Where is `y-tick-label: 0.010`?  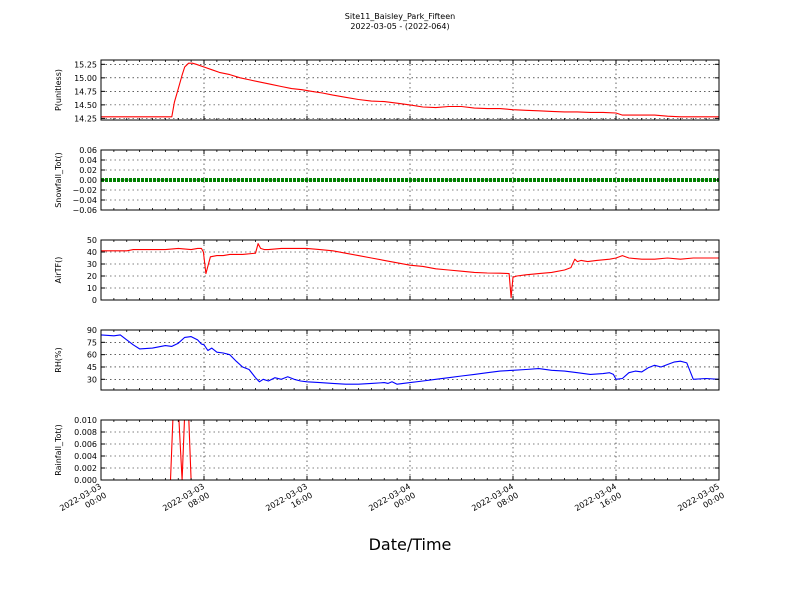
y-tick-label: 0.010 is located at coordinates (85, 420).